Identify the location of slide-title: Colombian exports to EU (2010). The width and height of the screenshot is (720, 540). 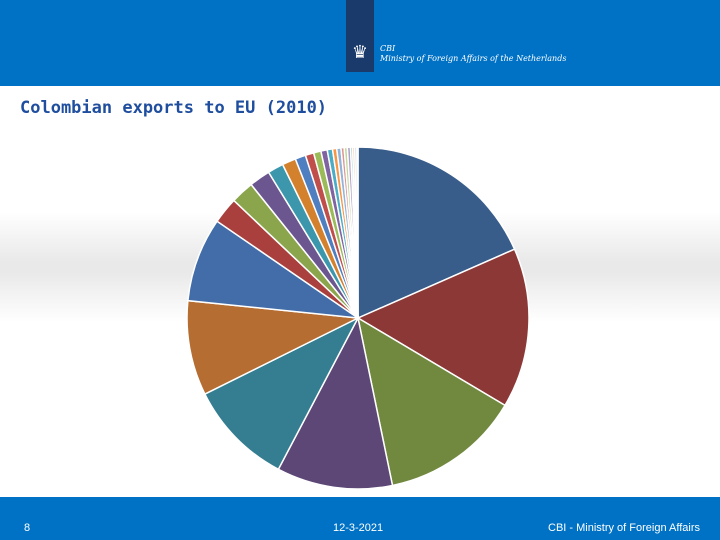
(174, 108).